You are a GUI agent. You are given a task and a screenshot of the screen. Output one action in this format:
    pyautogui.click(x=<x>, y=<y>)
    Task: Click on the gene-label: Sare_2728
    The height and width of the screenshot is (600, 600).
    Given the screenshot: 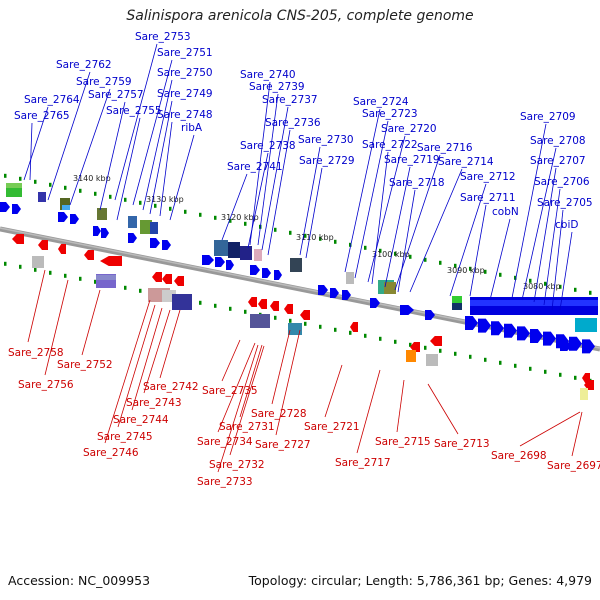 What is the action you would take?
    pyautogui.click(x=279, y=414)
    